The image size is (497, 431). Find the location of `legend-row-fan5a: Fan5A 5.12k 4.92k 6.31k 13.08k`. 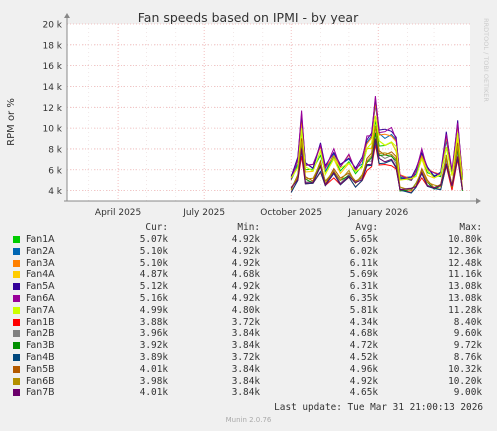

legend-row-fan5a: Fan5A 5.12k 4.92k 6.31k 13.08k is located at coordinates (248, 287).